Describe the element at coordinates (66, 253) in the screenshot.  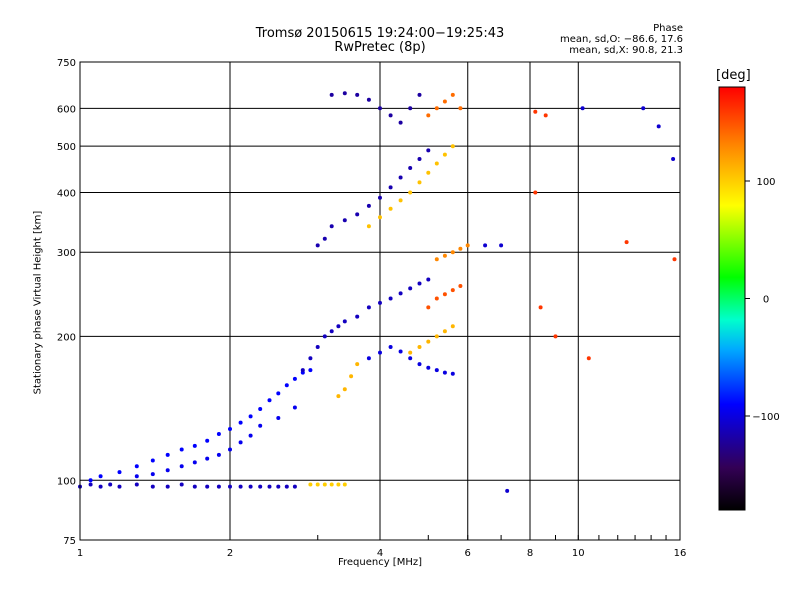
I see `y-tick-label: 300` at that location.